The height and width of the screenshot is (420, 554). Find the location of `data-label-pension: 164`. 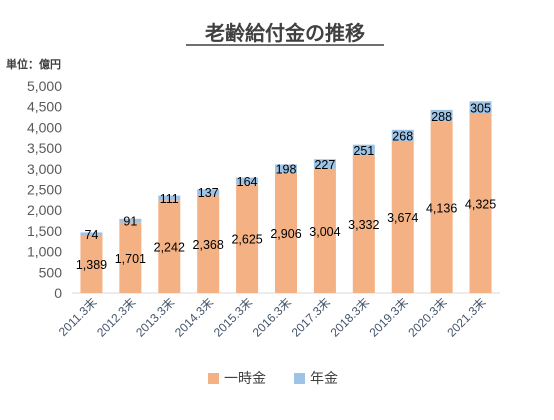

data-label-pension: 164 is located at coordinates (247, 182).